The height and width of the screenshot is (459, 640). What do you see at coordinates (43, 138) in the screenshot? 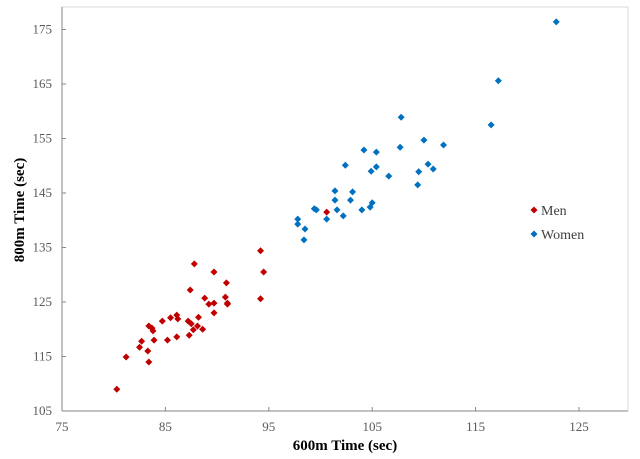
I see `y-tick-label: 155` at bounding box center [43, 138].